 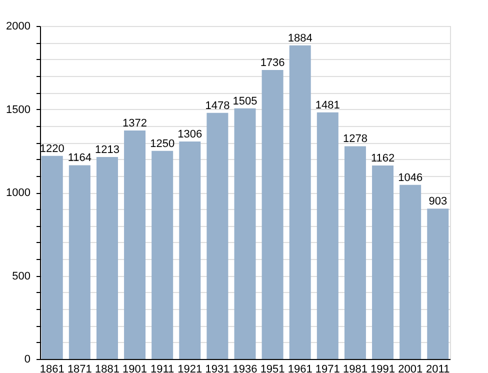 What do you see at coordinates (80, 158) in the screenshot?
I see `data-label: 1164` at bounding box center [80, 158].